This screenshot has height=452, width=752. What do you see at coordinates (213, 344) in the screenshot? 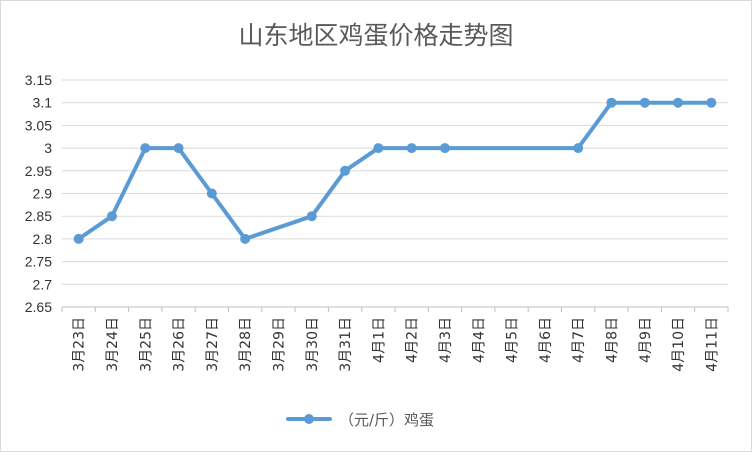
I see `x-tick-label: 3月27日` at bounding box center [213, 344].